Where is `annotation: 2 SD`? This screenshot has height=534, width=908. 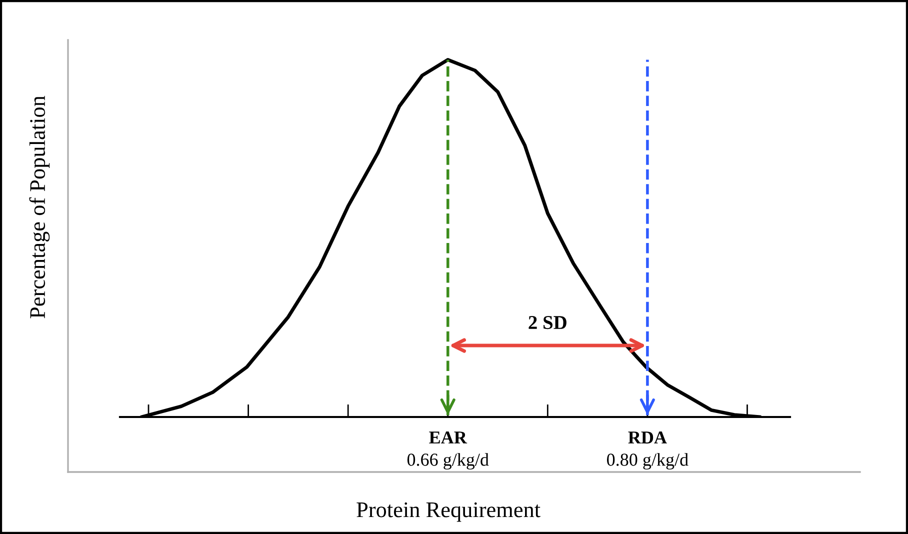 annotation: 2 SD is located at coordinates (547, 323).